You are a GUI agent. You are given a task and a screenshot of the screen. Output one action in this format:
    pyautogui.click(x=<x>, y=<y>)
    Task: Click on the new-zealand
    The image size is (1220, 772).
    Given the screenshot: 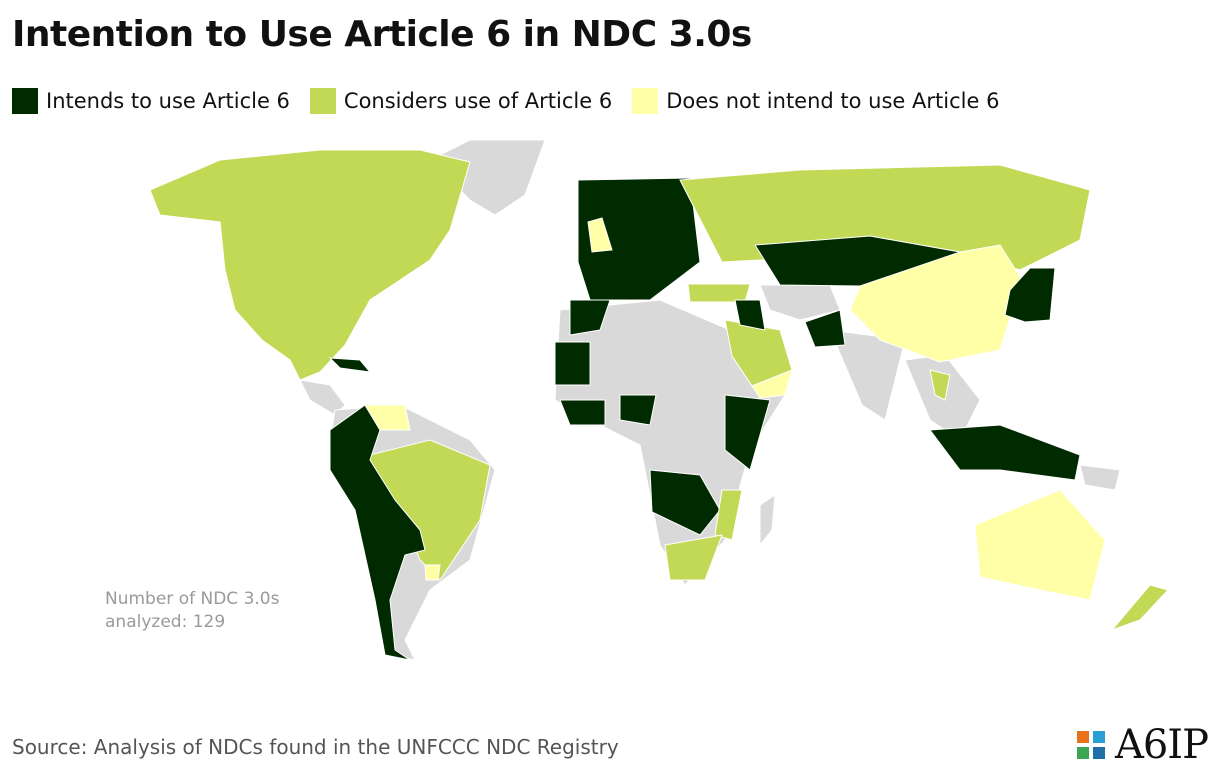 What is the action you would take?
    pyautogui.click(x=1139, y=608)
    